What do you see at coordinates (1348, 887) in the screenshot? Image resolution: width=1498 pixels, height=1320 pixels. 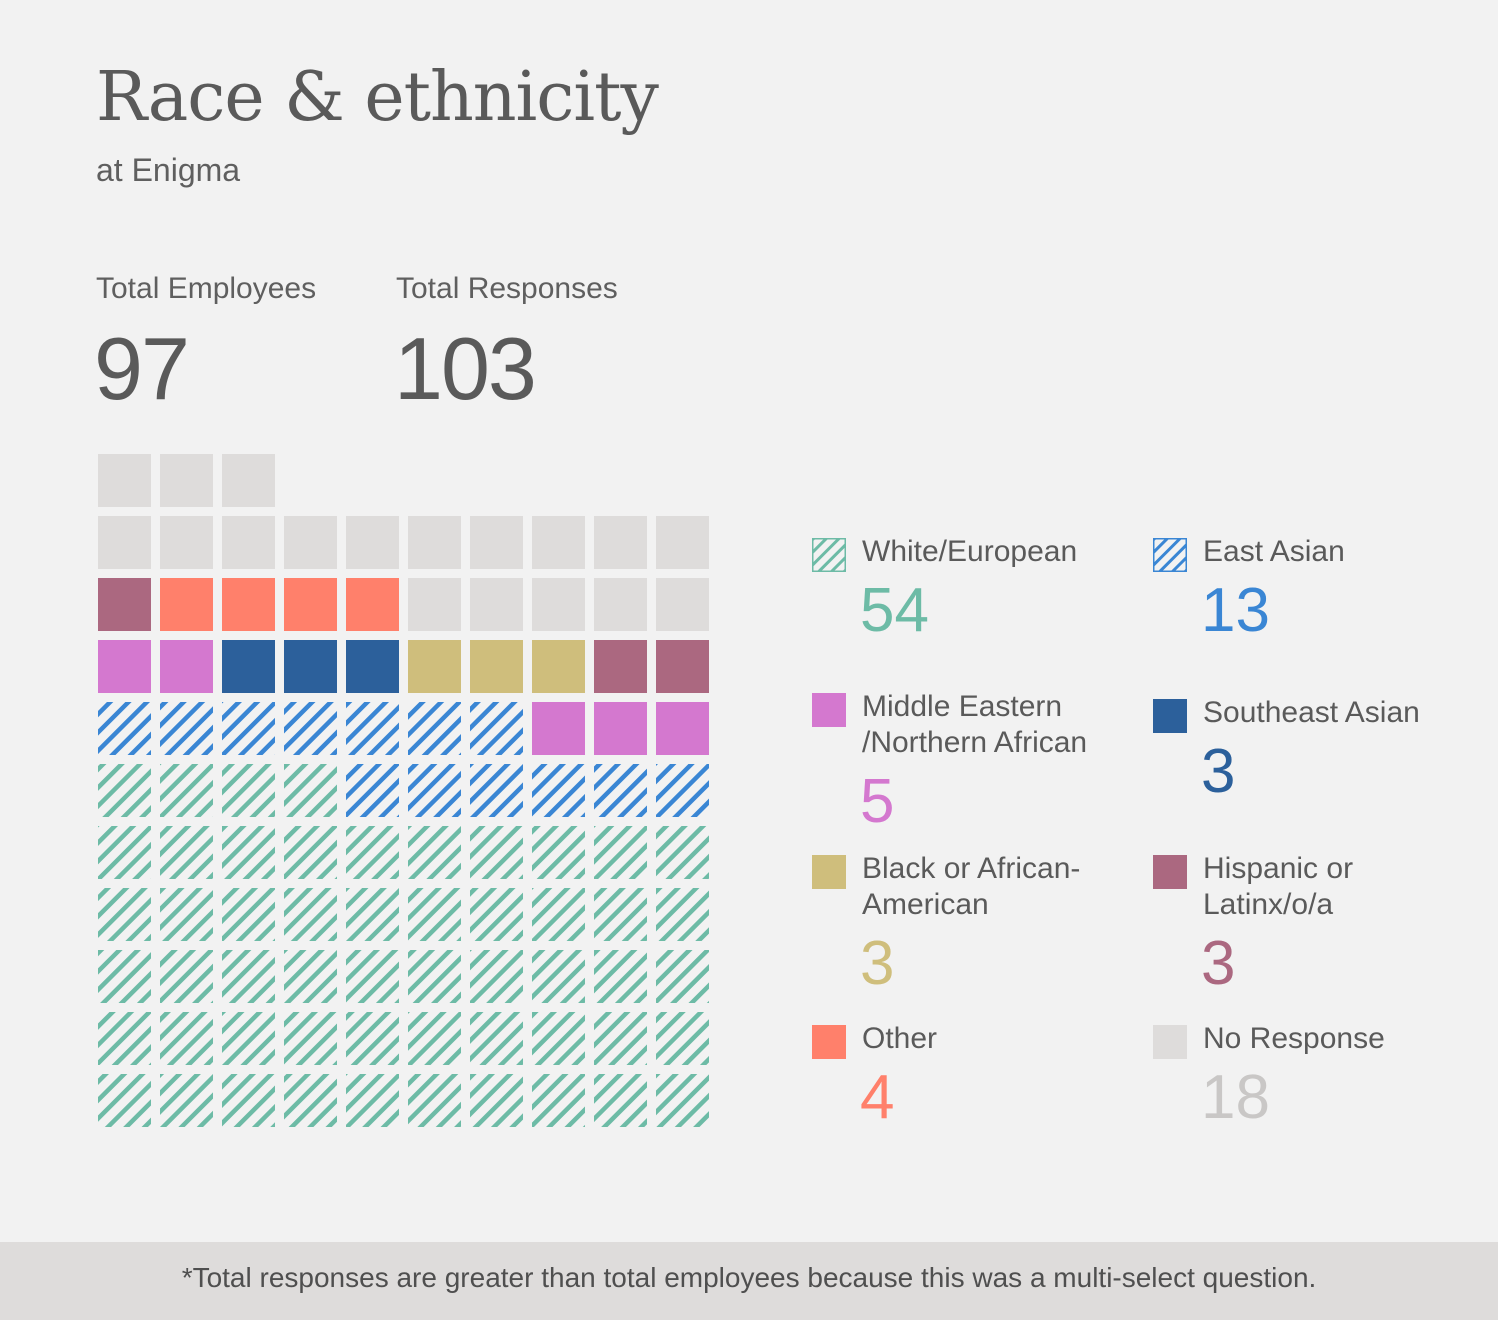 I see `legend-label: Hispanic or Latinx/o/a` at bounding box center [1348, 887].